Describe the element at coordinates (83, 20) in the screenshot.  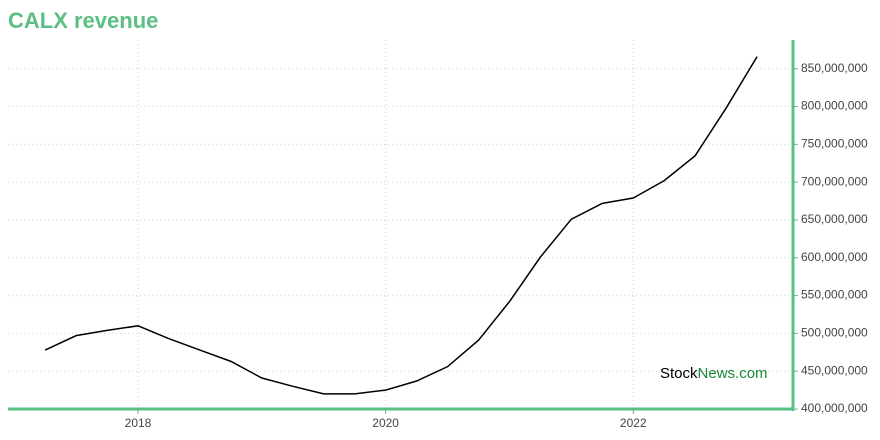
I see `chart-title: CALX revenue` at that location.